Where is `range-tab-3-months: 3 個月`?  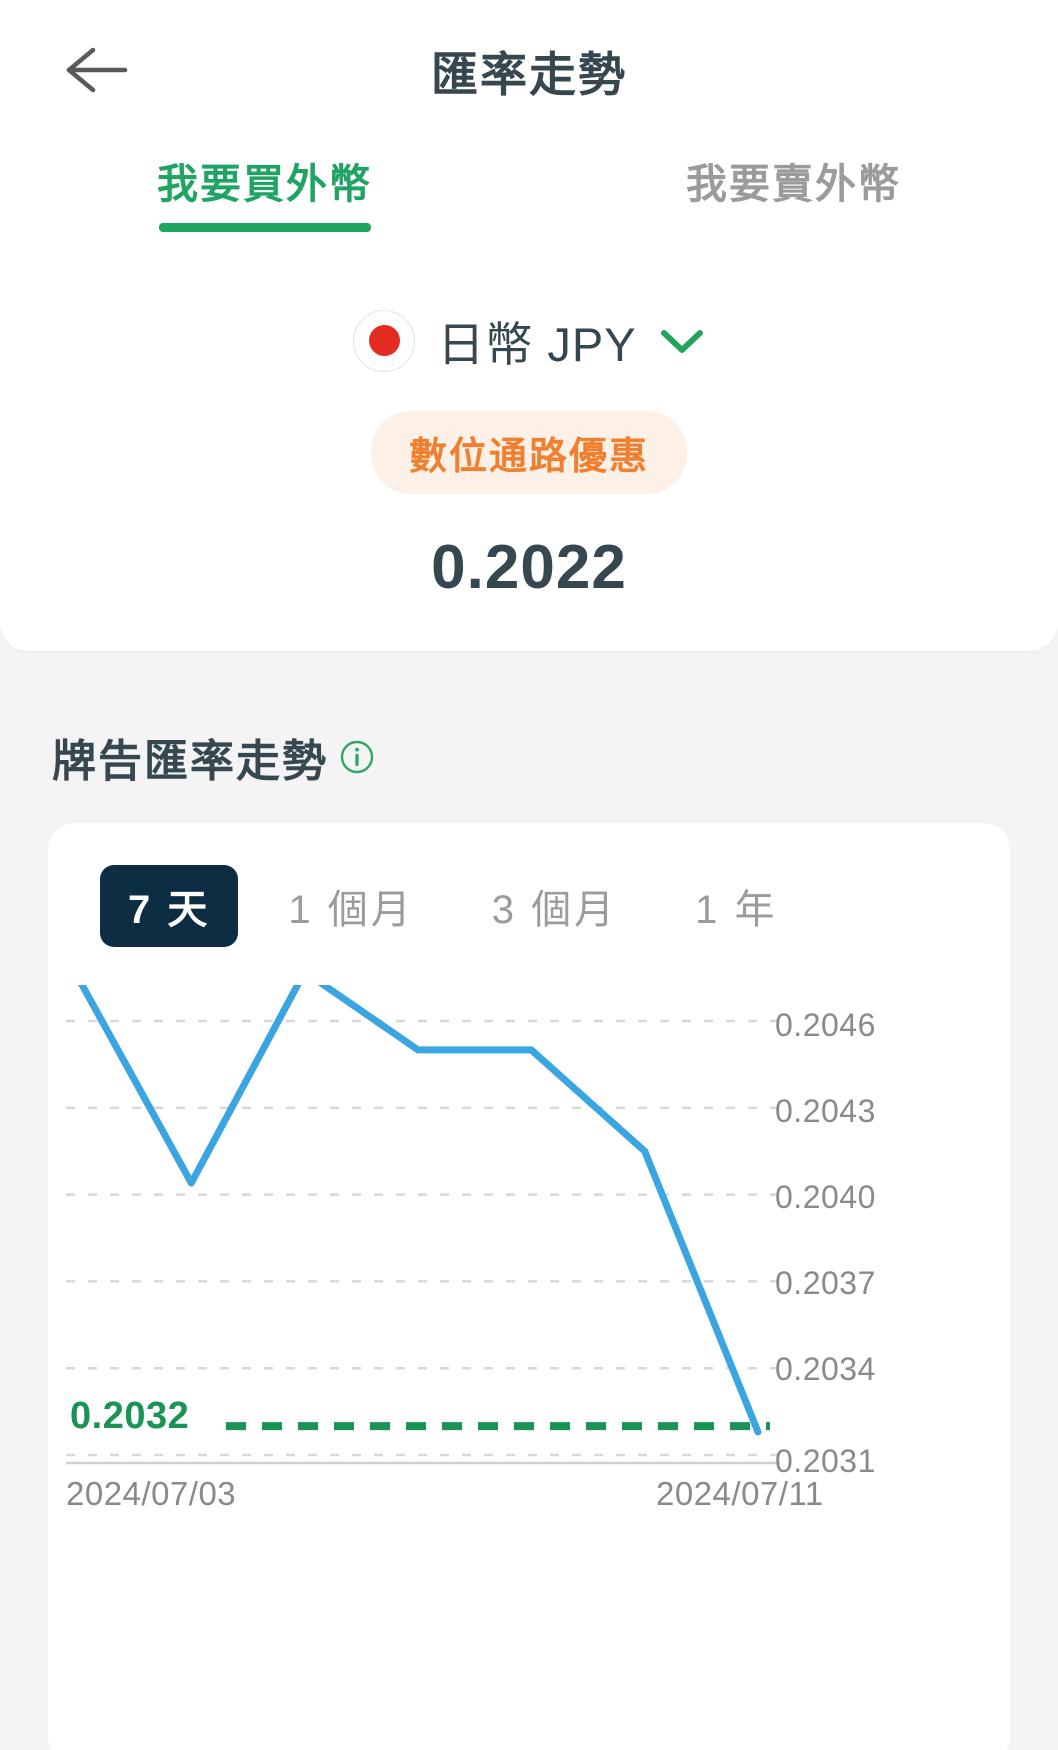 range-tab-3-months: 3 個月 is located at coordinates (554, 906).